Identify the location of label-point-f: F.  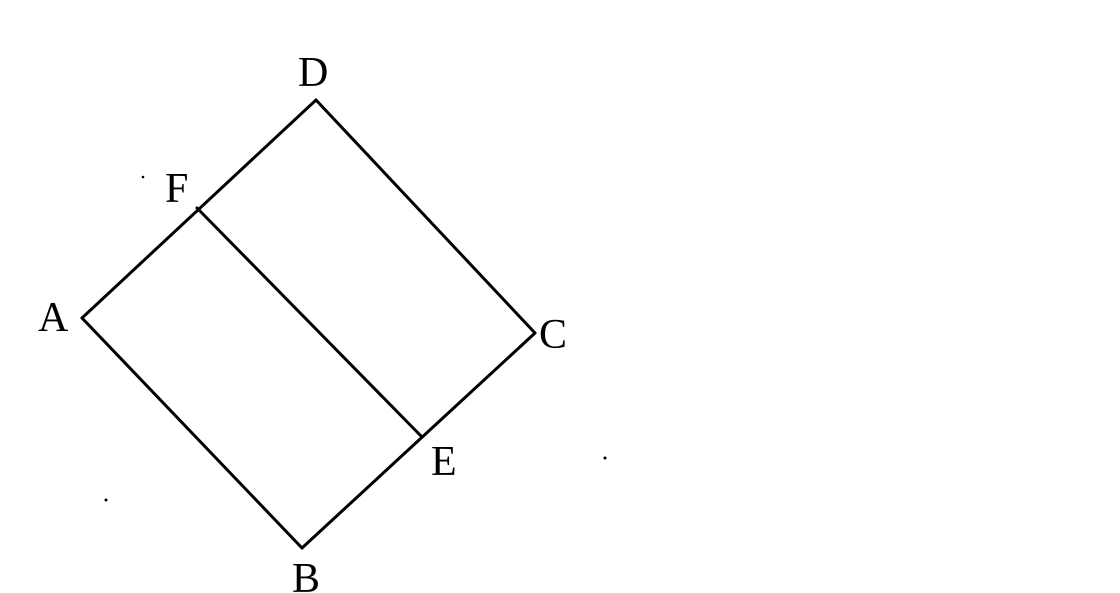
(176, 189).